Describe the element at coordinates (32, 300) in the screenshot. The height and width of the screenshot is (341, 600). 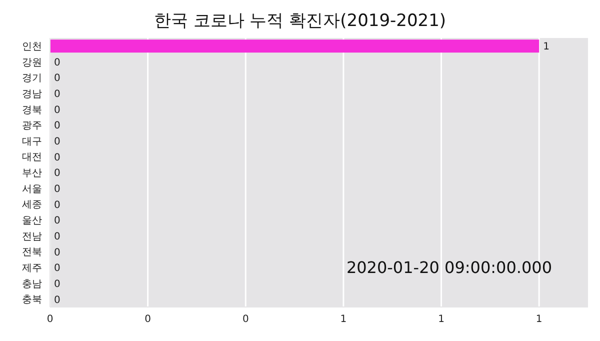
I see `y-tick-label: 충북` at that location.